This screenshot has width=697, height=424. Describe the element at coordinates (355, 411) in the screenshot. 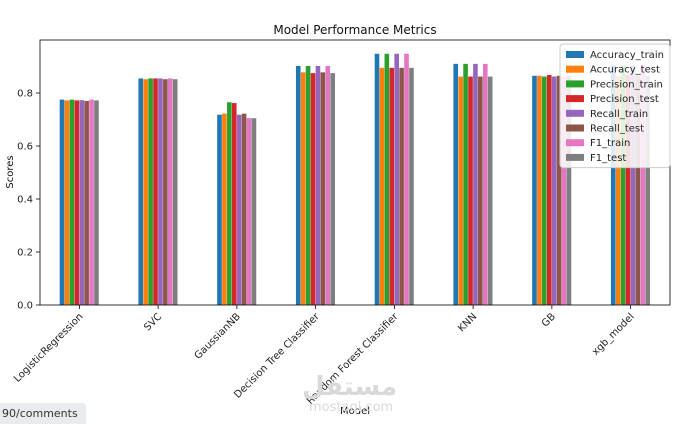

I see `x-axis-label: Model` at that location.